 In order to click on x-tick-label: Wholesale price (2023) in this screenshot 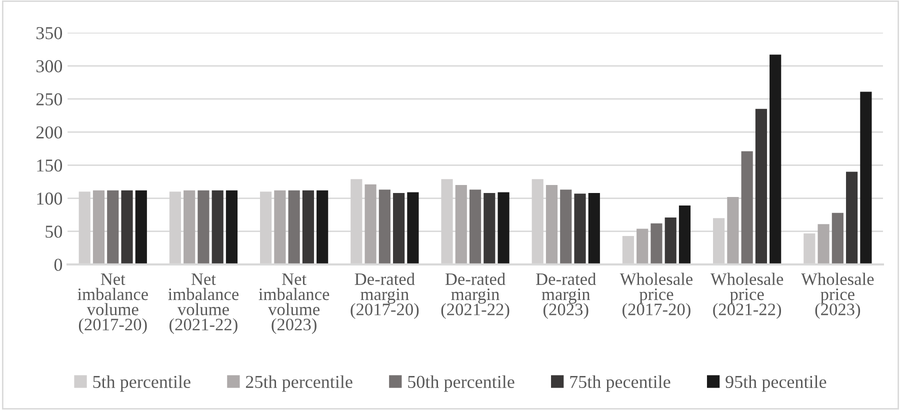, I will do `click(837, 295)`.